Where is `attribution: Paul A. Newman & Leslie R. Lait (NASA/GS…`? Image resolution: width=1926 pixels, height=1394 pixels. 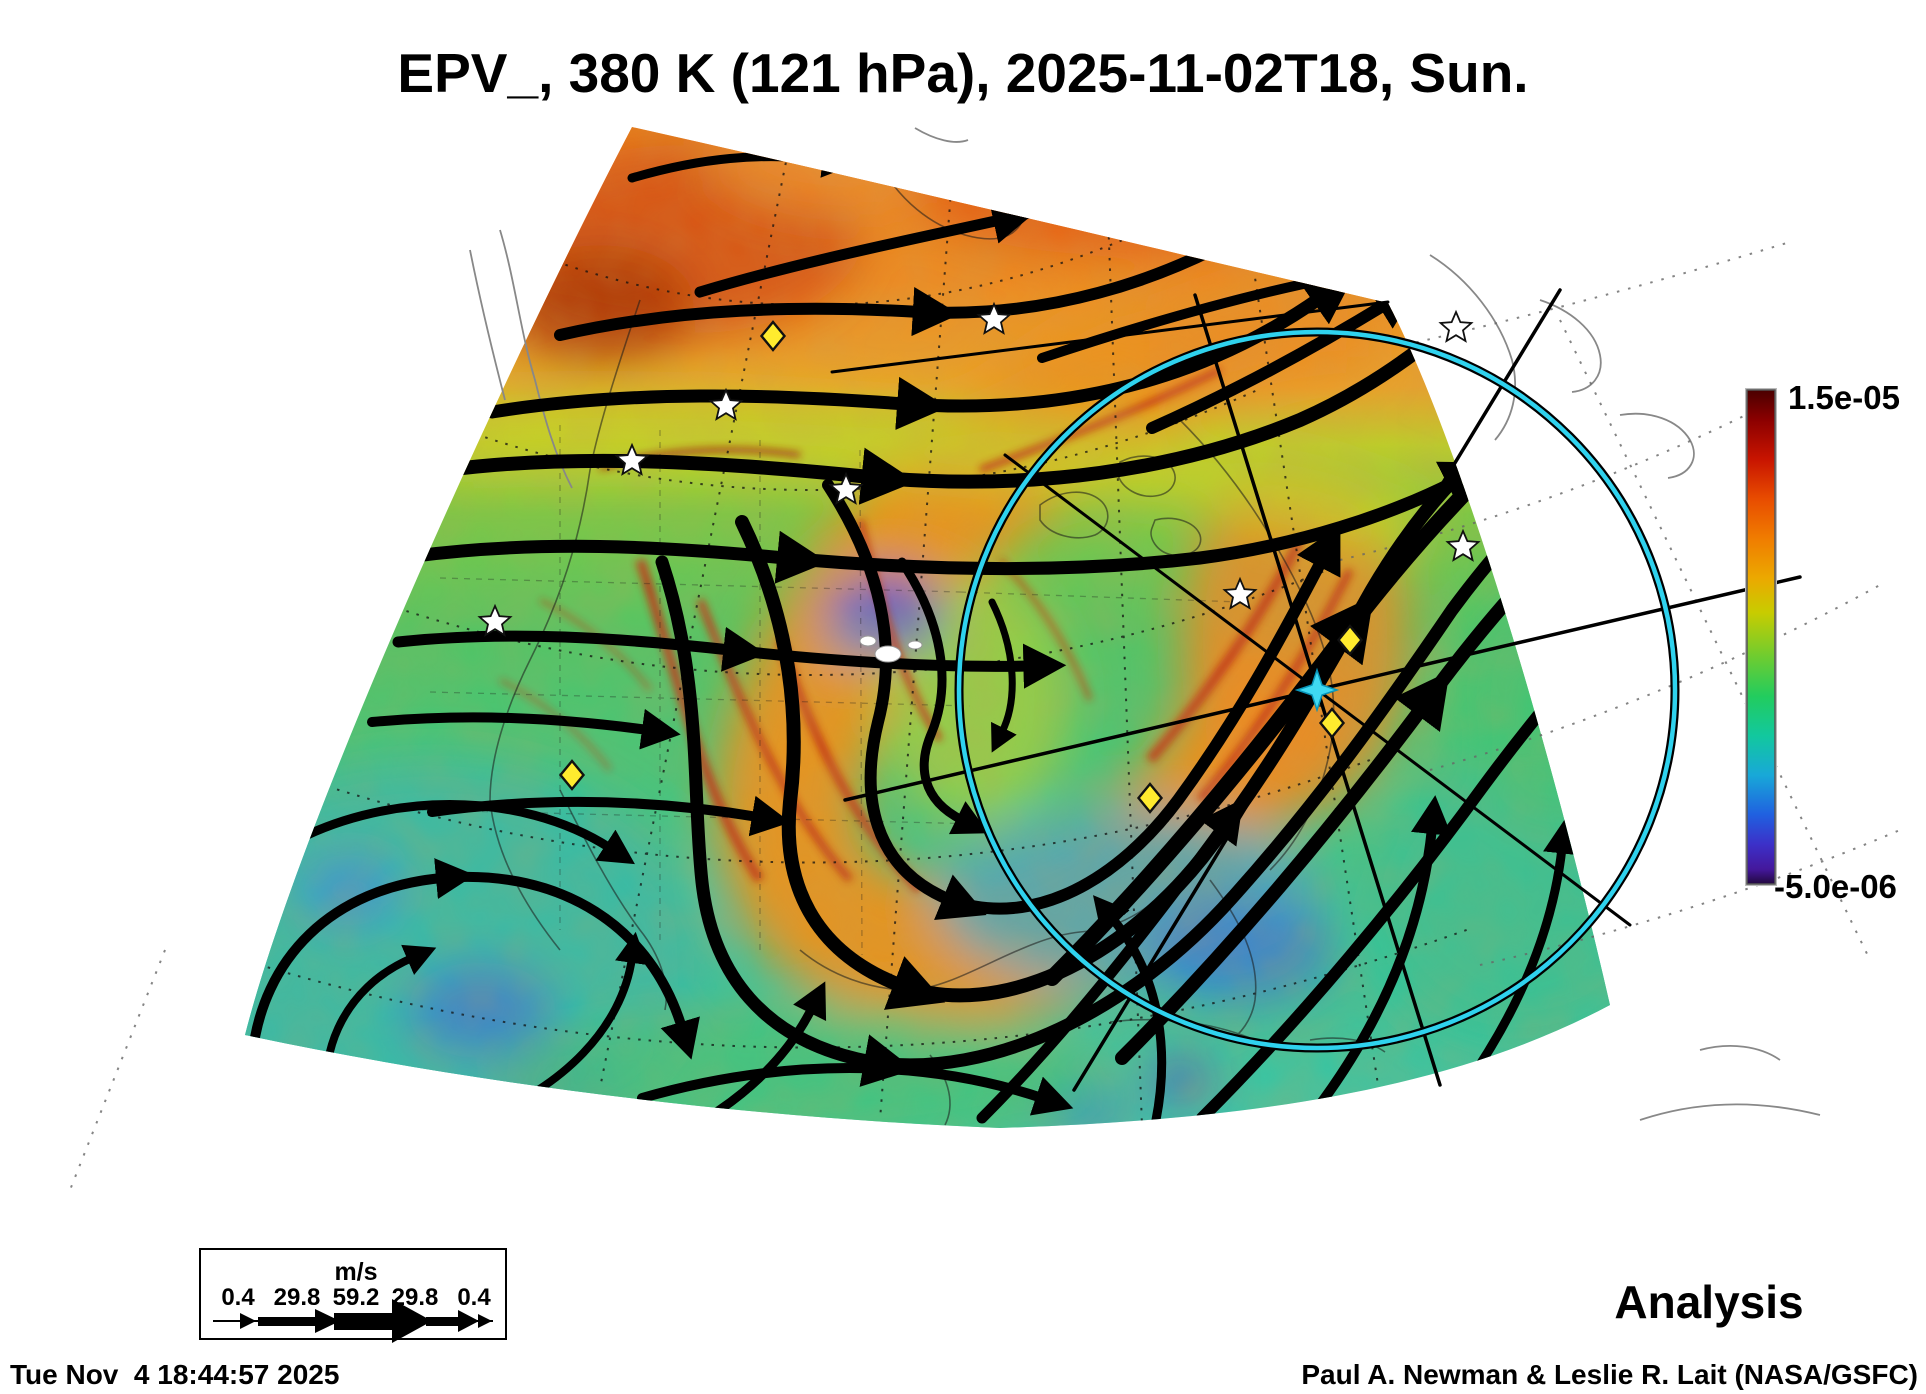 attribution: Paul A. Newman & Leslie R. Lait (NASA/GS… is located at coordinates (1609, 1374).